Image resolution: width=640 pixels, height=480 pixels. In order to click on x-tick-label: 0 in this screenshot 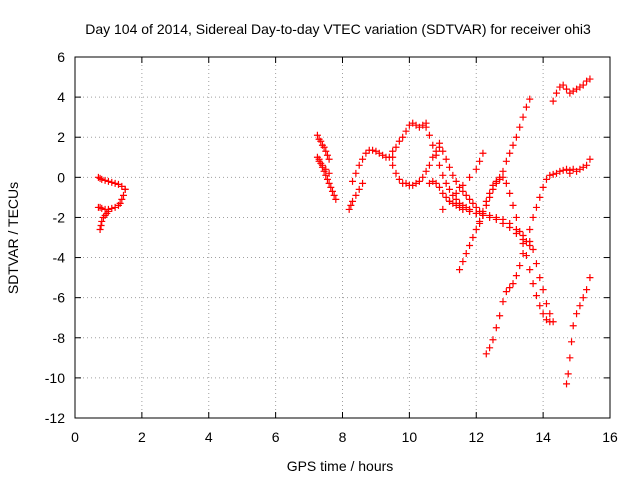, I will do `click(75, 437)`.